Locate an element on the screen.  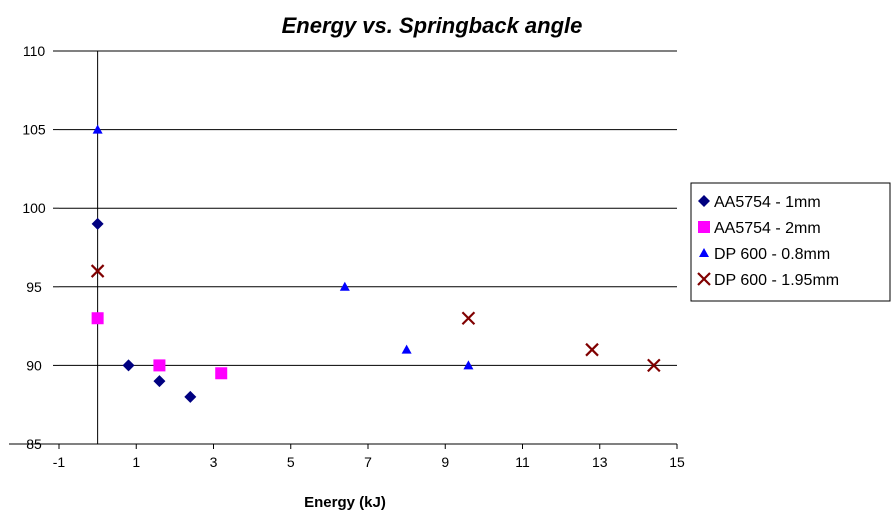
x-tick-label: 1 is located at coordinates (136, 462).